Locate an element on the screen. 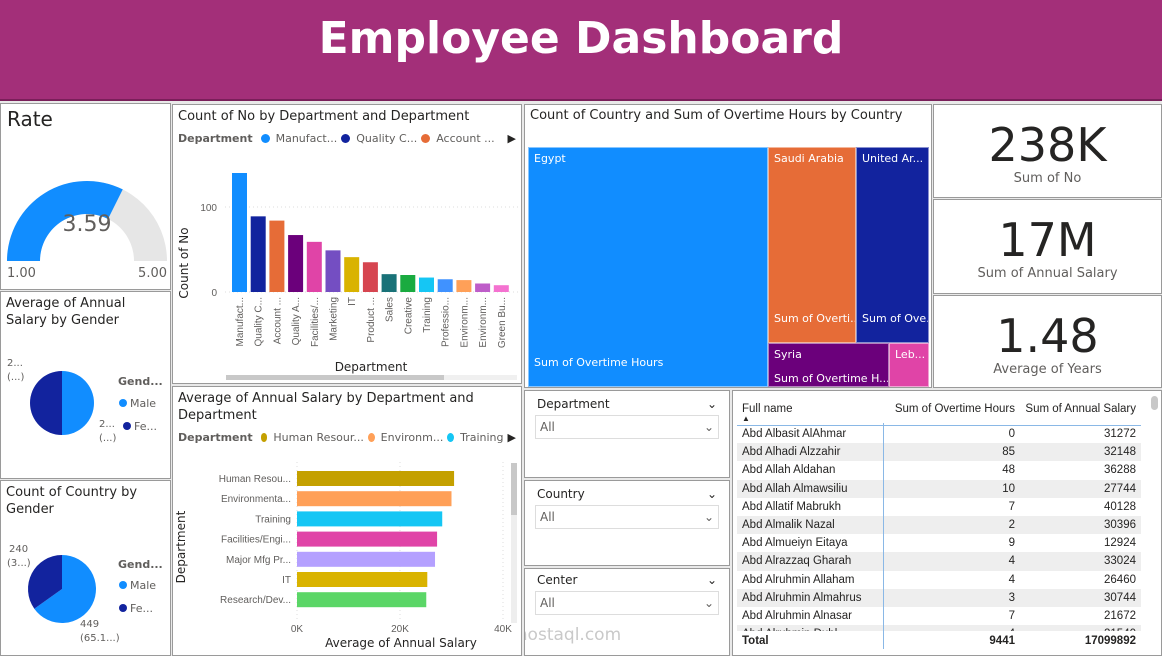 Image resolution: width=1162 pixels, height=656 pixels. tile-measure-label: Sum of Overtime Hours is located at coordinates (599, 362).